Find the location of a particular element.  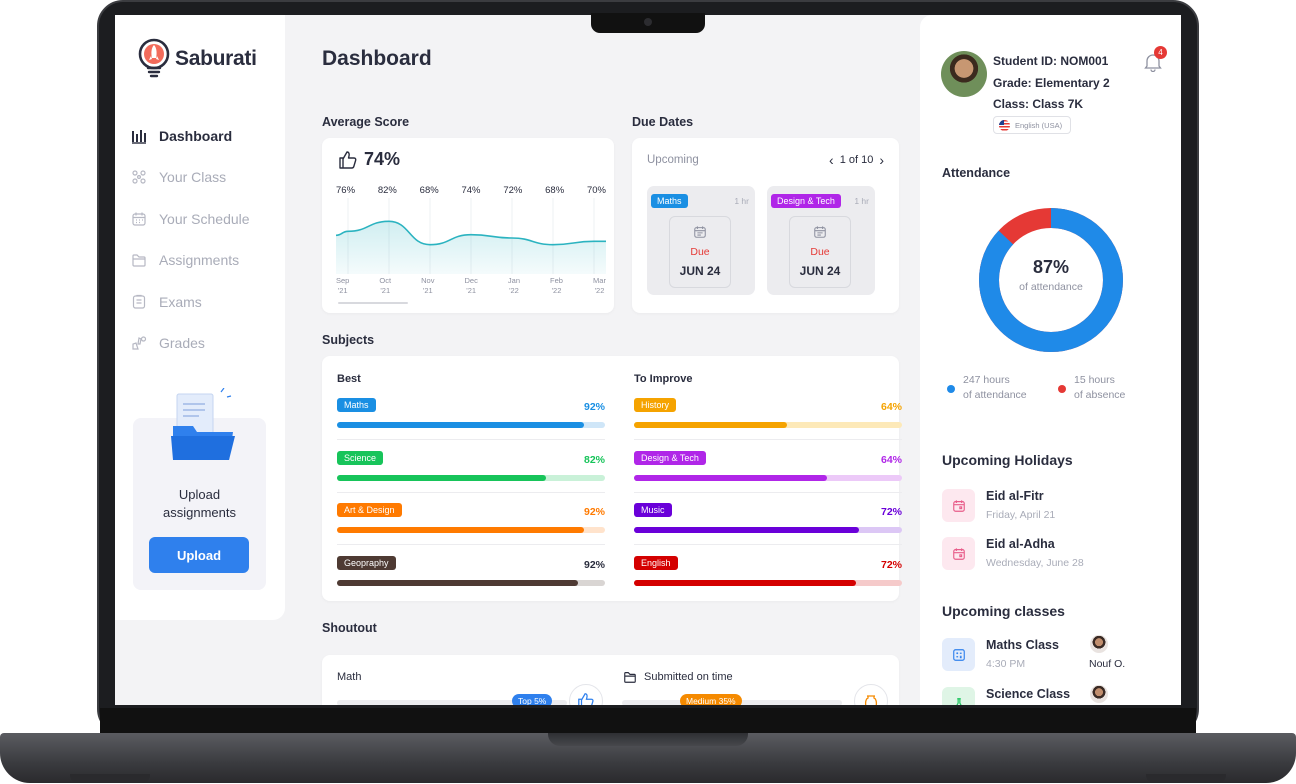

class-item: Science Class is located at coordinates (1042, 695).